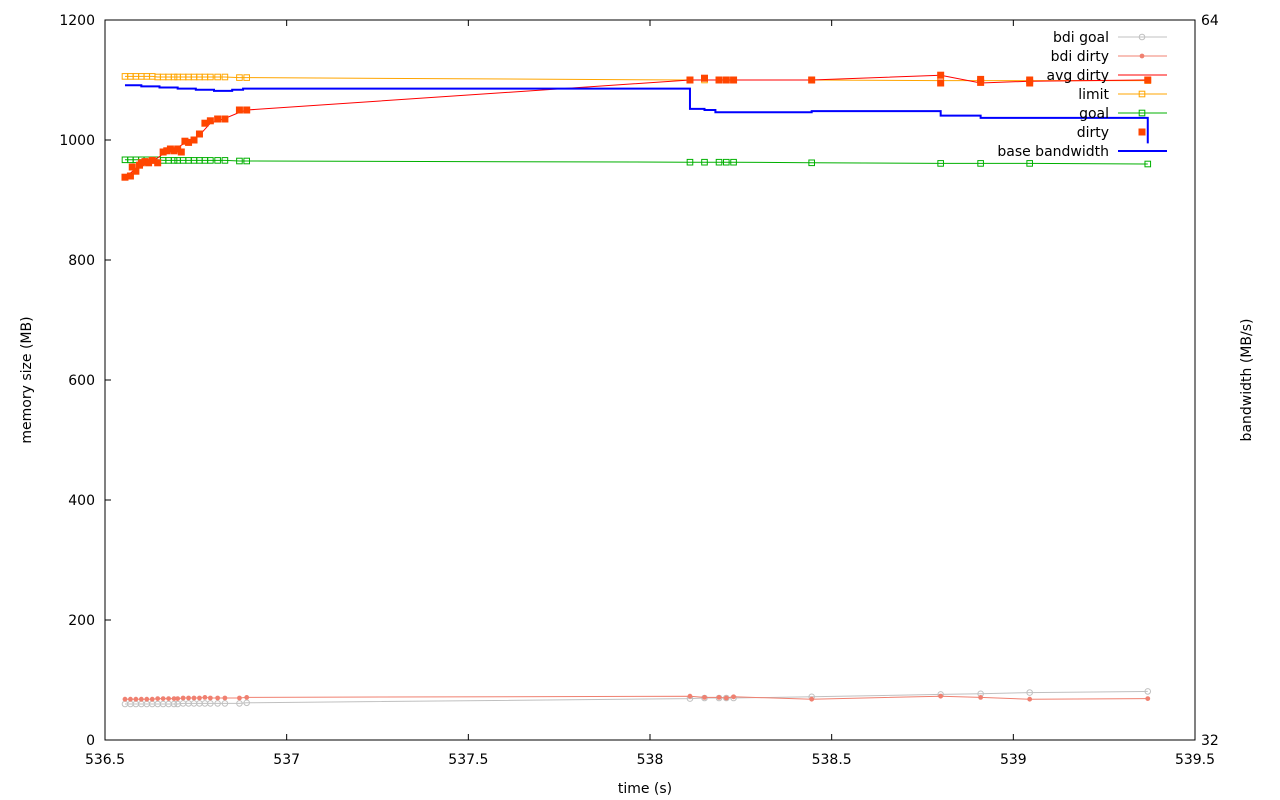 This screenshot has width=1280, height=800. I want to click on x-tick-label: 539, so click(1013, 760).